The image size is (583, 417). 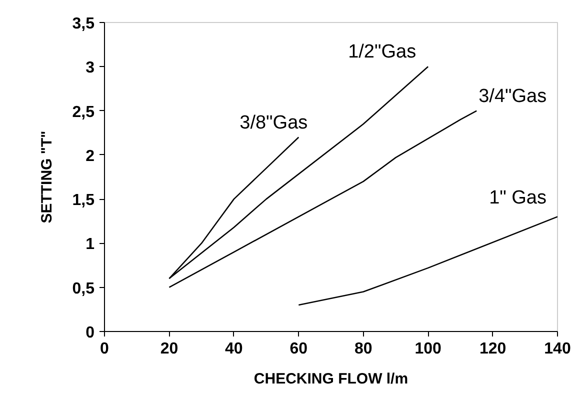 I want to click on y-tick-label: 3,5, so click(x=83, y=24).